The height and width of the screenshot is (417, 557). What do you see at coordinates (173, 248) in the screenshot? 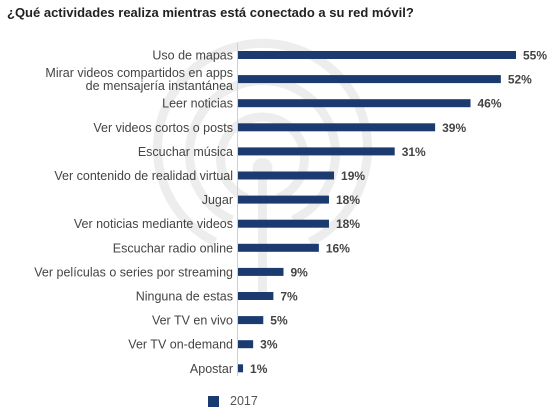
I see `category-label: Escuchar radio online` at bounding box center [173, 248].